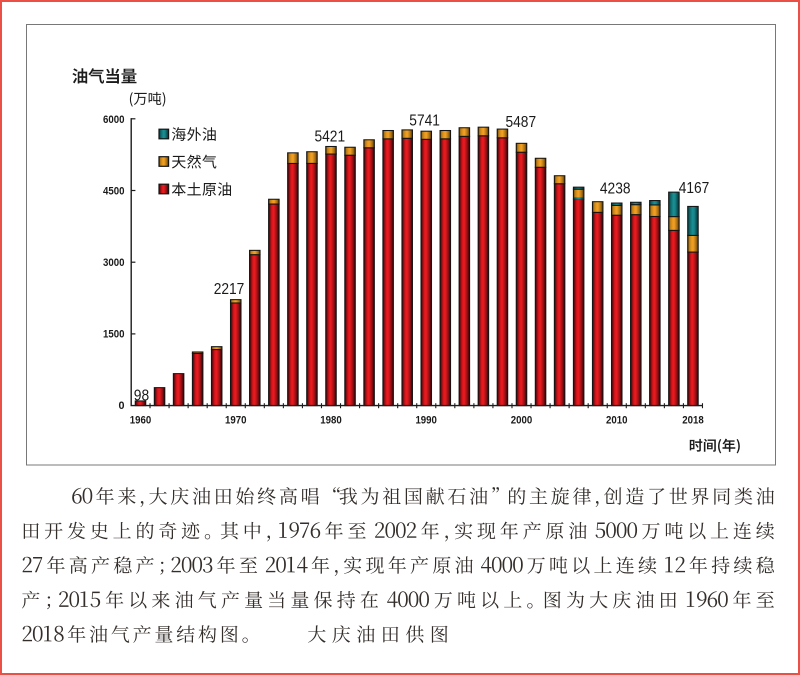 The image size is (800, 675). What do you see at coordinates (617, 421) in the screenshot?
I see `svg-text: 2010` at bounding box center [617, 421].